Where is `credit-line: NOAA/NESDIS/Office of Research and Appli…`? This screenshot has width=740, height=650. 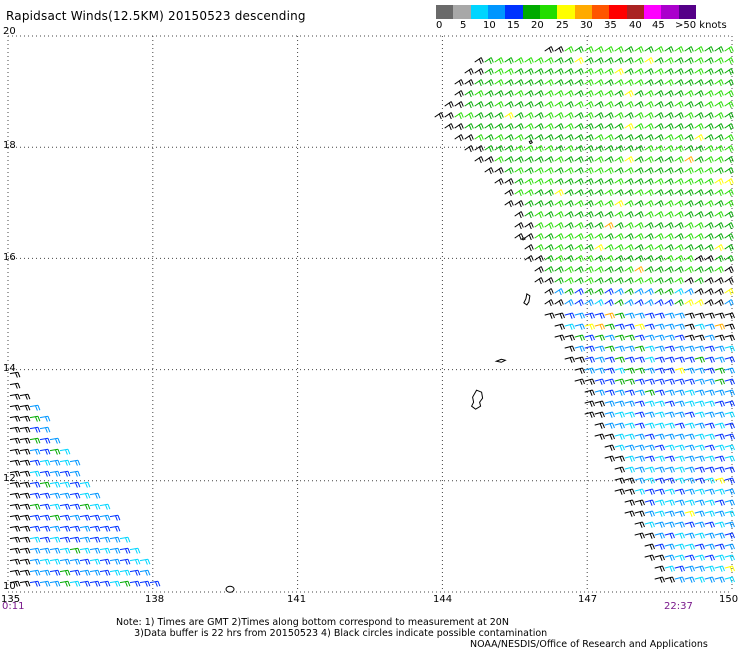 credit-line: NOAA/NESDIS/Office of Research and Appli… is located at coordinates (589, 644).